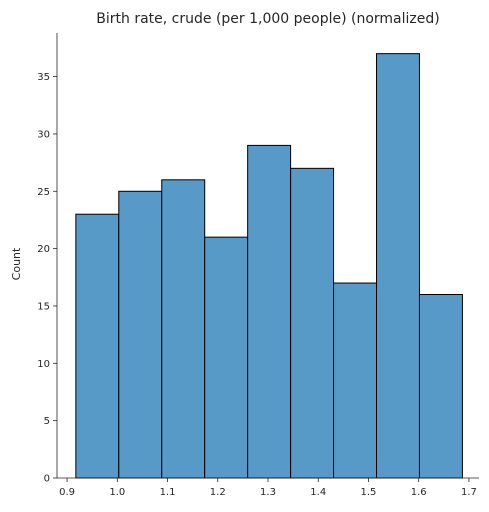 This screenshot has width=489, height=512. I want to click on y-axis-label: Count, so click(16, 263).